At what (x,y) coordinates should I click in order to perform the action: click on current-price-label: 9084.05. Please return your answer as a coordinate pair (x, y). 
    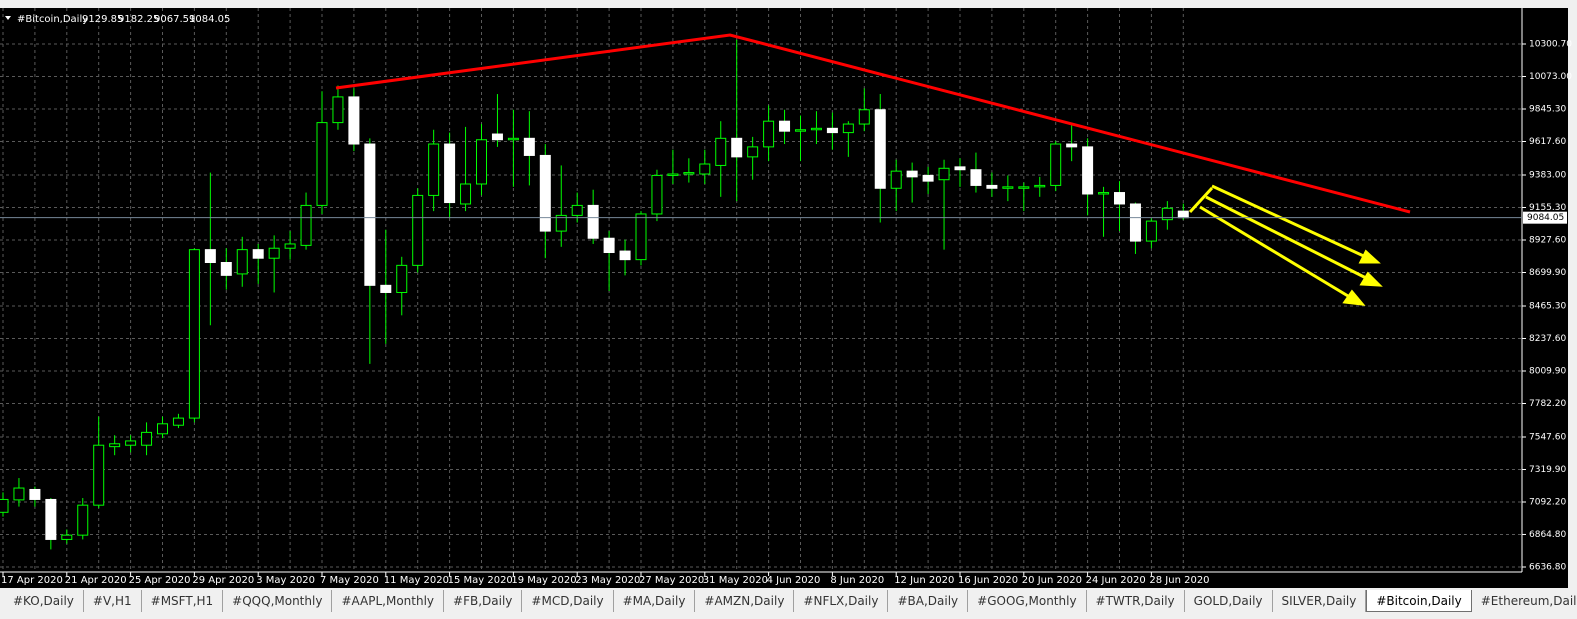
    Looking at the image, I should click on (1545, 218).